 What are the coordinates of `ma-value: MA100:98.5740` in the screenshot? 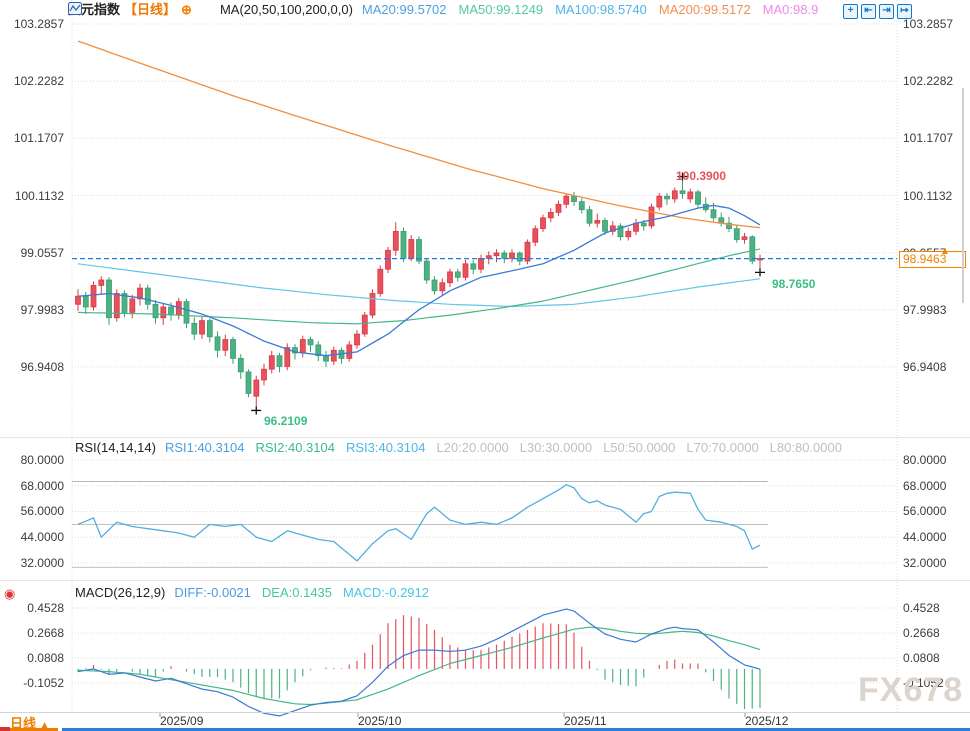 It's located at (601, 9).